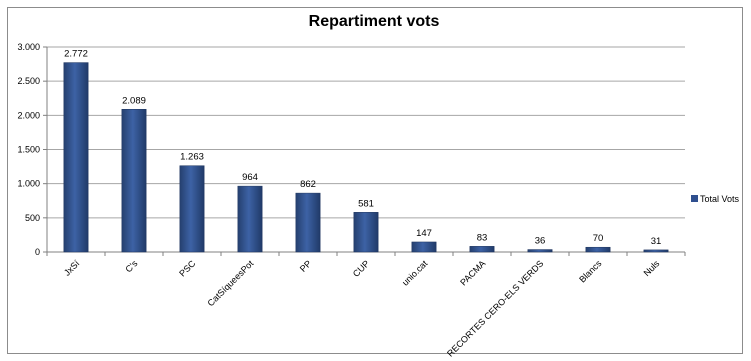  What do you see at coordinates (720, 199) in the screenshot?
I see `legend-label: Total Vots` at bounding box center [720, 199].